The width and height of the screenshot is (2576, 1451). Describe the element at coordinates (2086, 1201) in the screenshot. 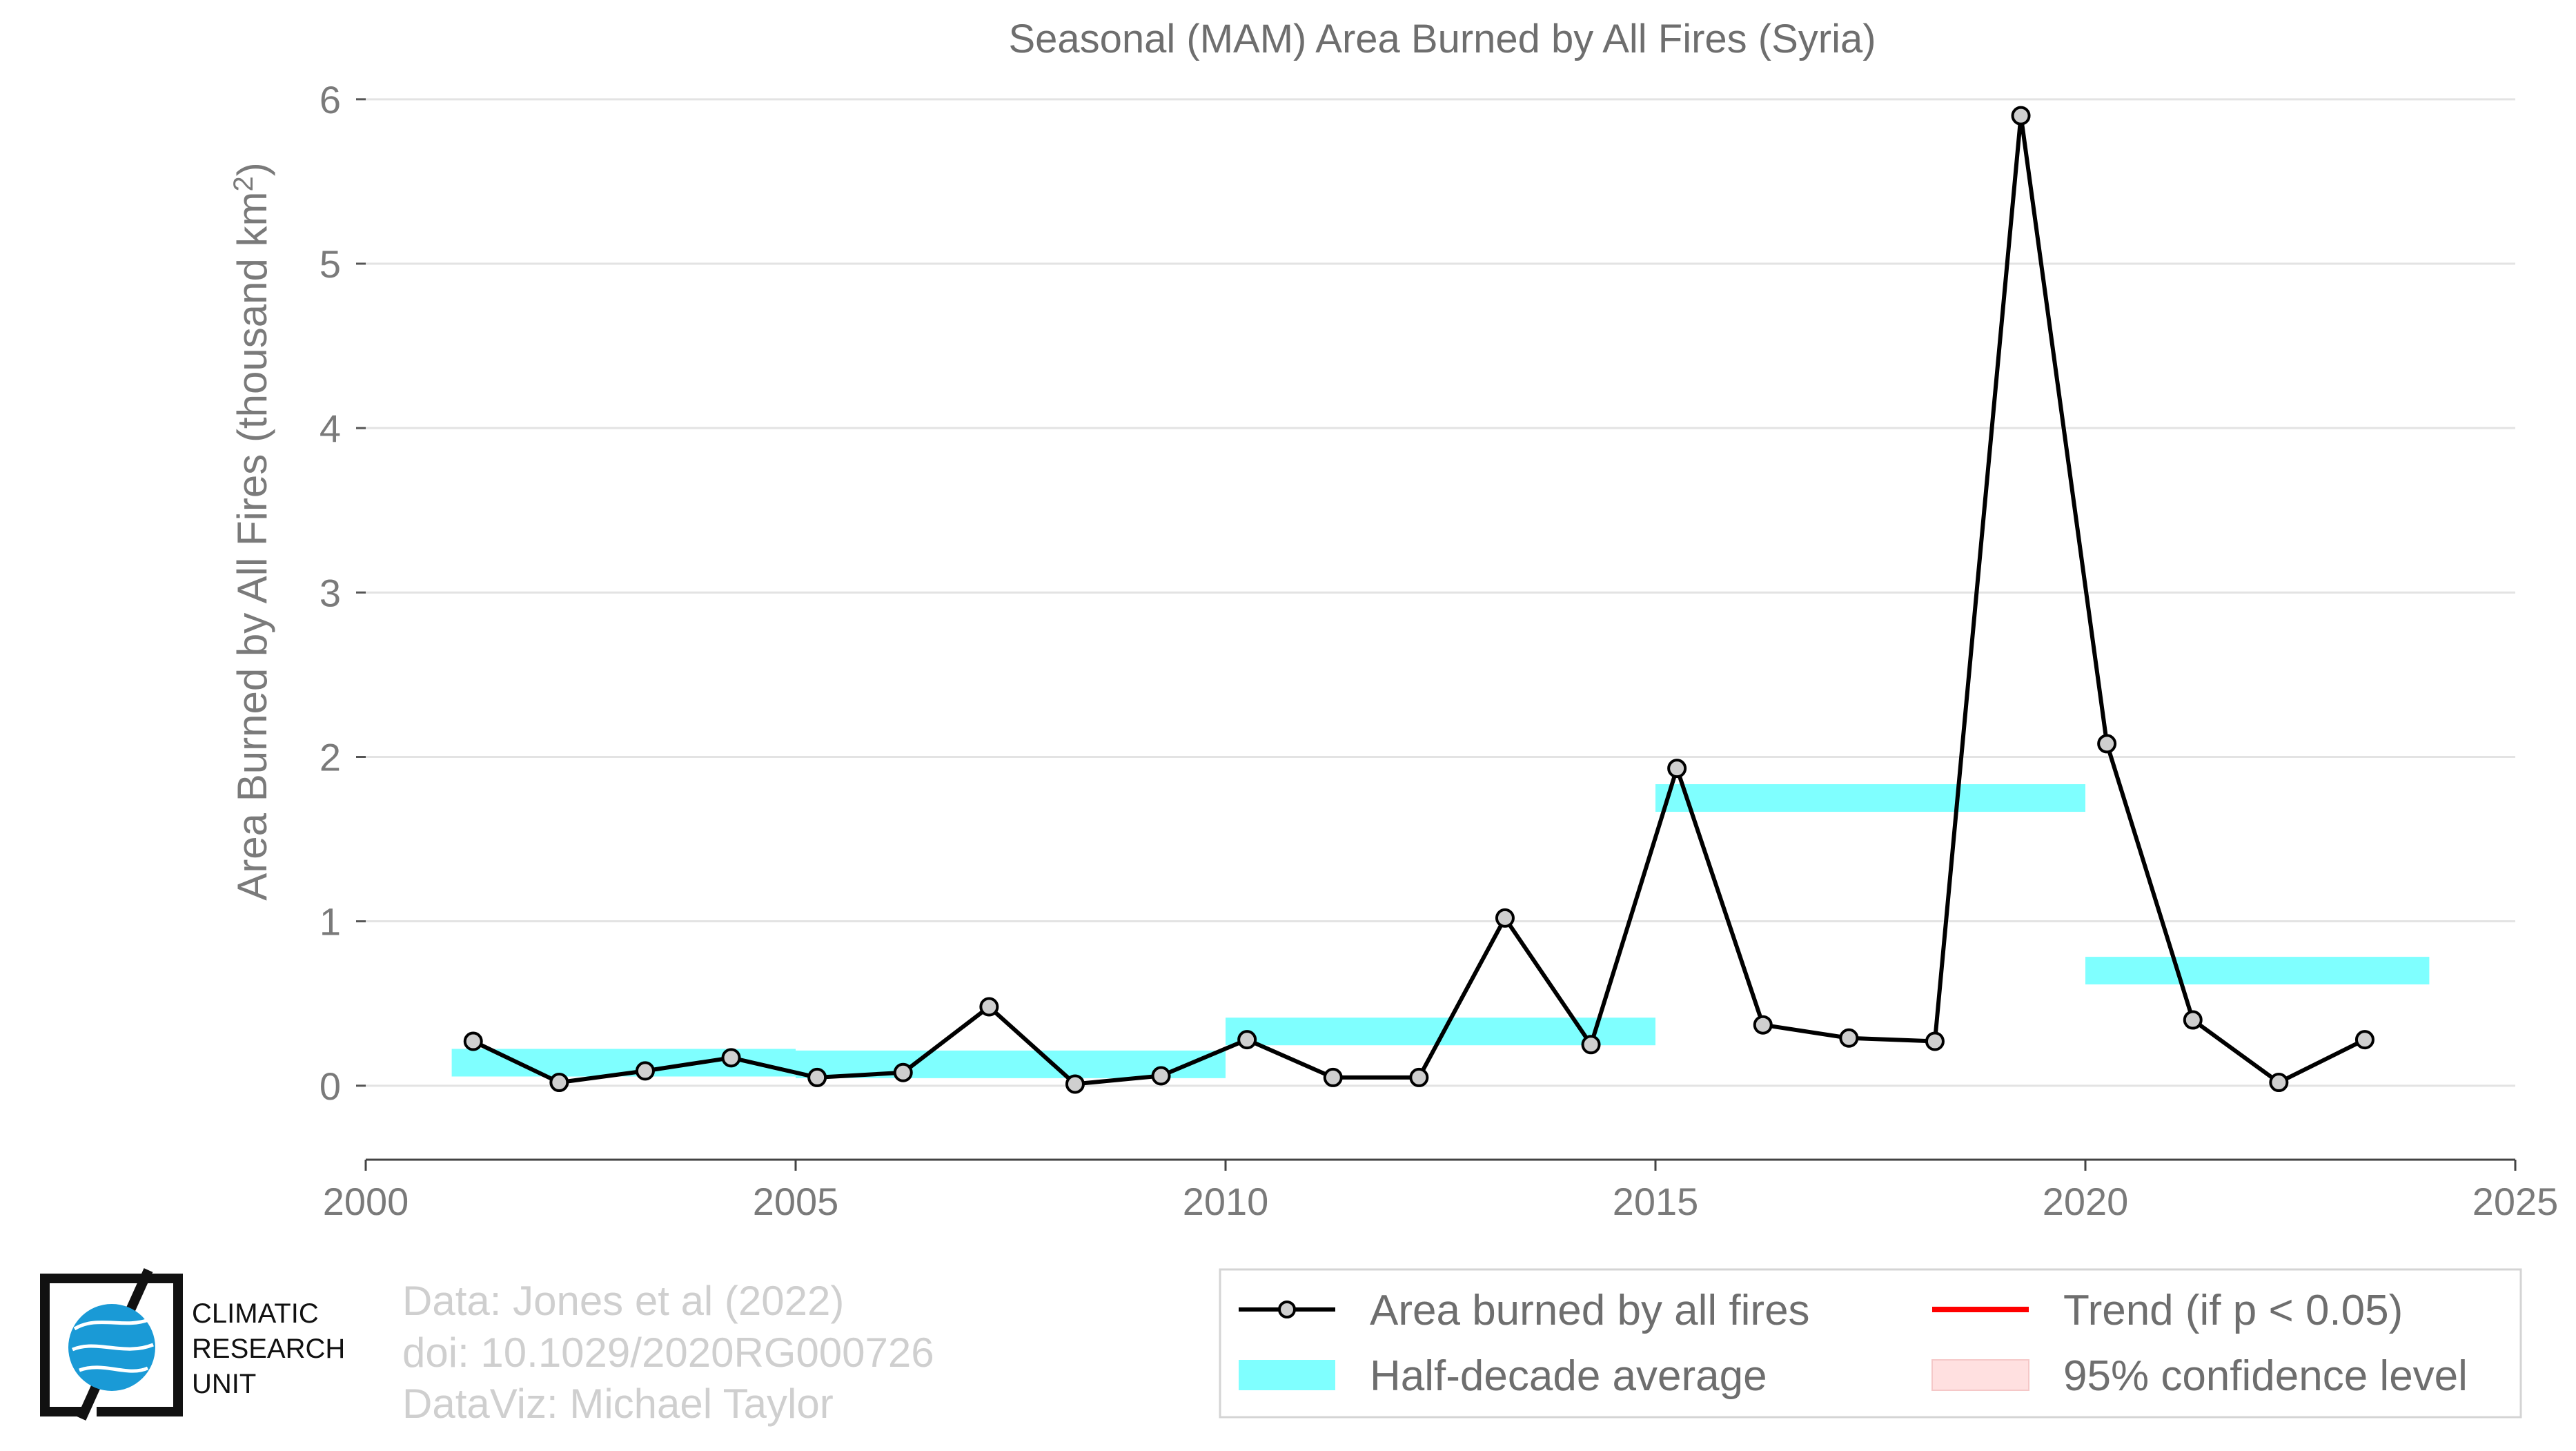

I see `x-tick-label-2020: 2020` at that location.